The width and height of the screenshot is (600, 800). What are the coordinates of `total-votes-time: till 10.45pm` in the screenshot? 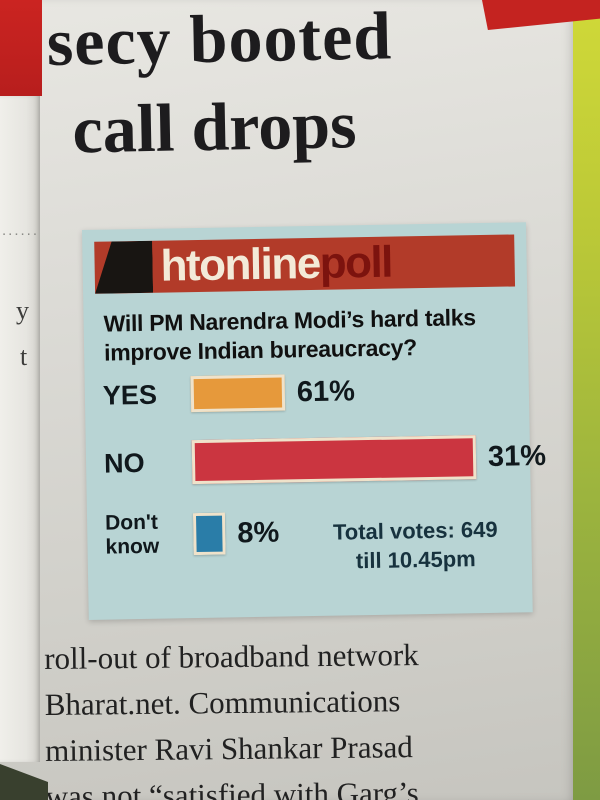 It's located at (415, 560).